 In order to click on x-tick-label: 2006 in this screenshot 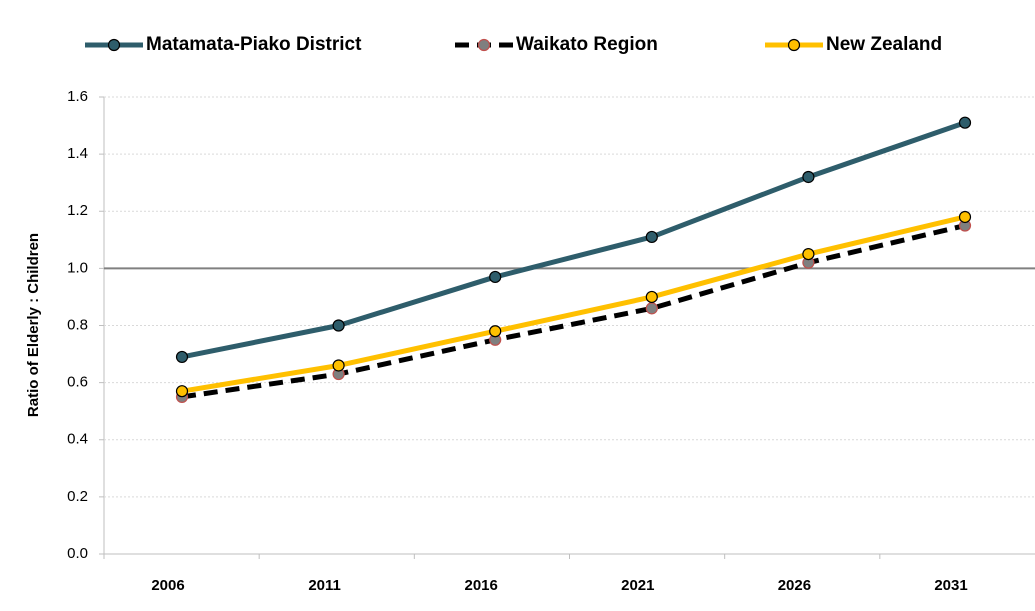, I will do `click(167, 585)`.